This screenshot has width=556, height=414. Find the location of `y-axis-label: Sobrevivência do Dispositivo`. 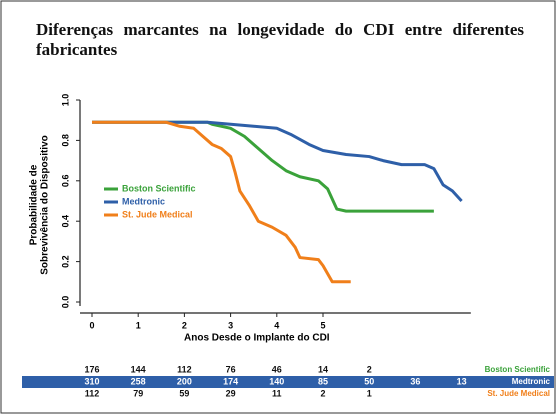

y-axis-label: Sobrevivência do Dispositivo is located at coordinates (45, 204).